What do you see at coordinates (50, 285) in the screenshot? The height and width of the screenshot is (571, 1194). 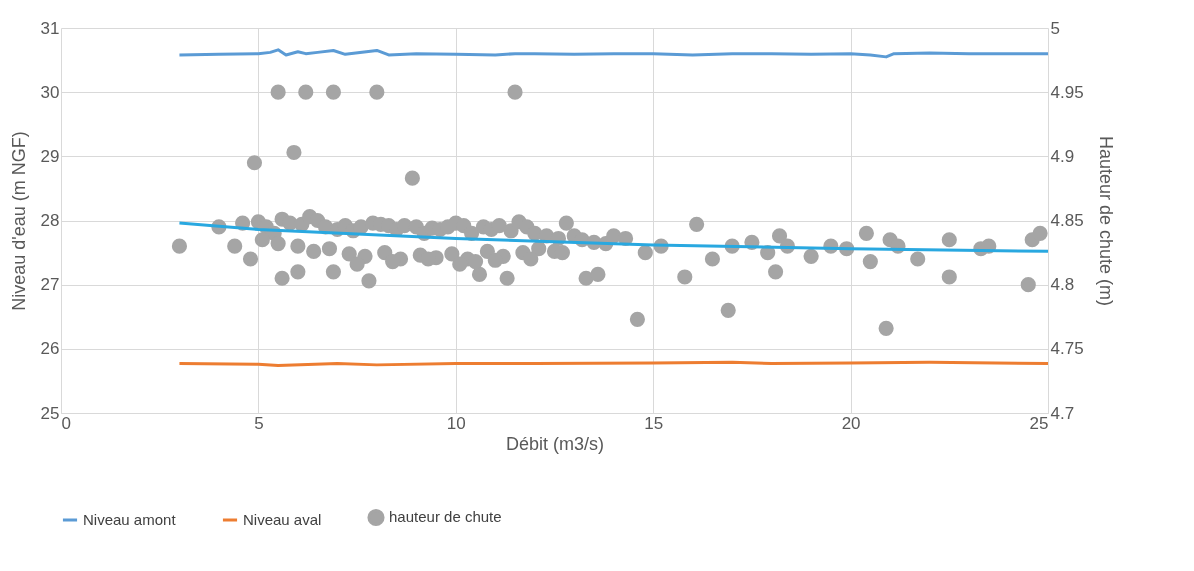 I see `y-tick-label: 27` at bounding box center [50, 285].